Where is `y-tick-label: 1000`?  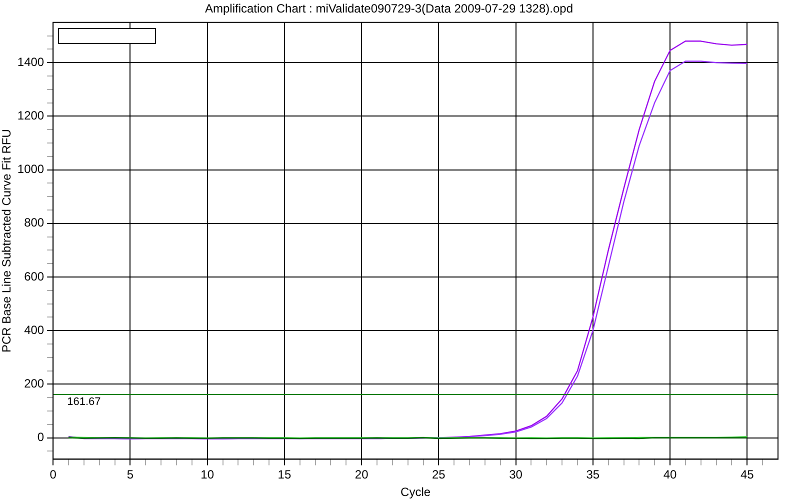 y-tick-label: 1000 is located at coordinates (30, 169).